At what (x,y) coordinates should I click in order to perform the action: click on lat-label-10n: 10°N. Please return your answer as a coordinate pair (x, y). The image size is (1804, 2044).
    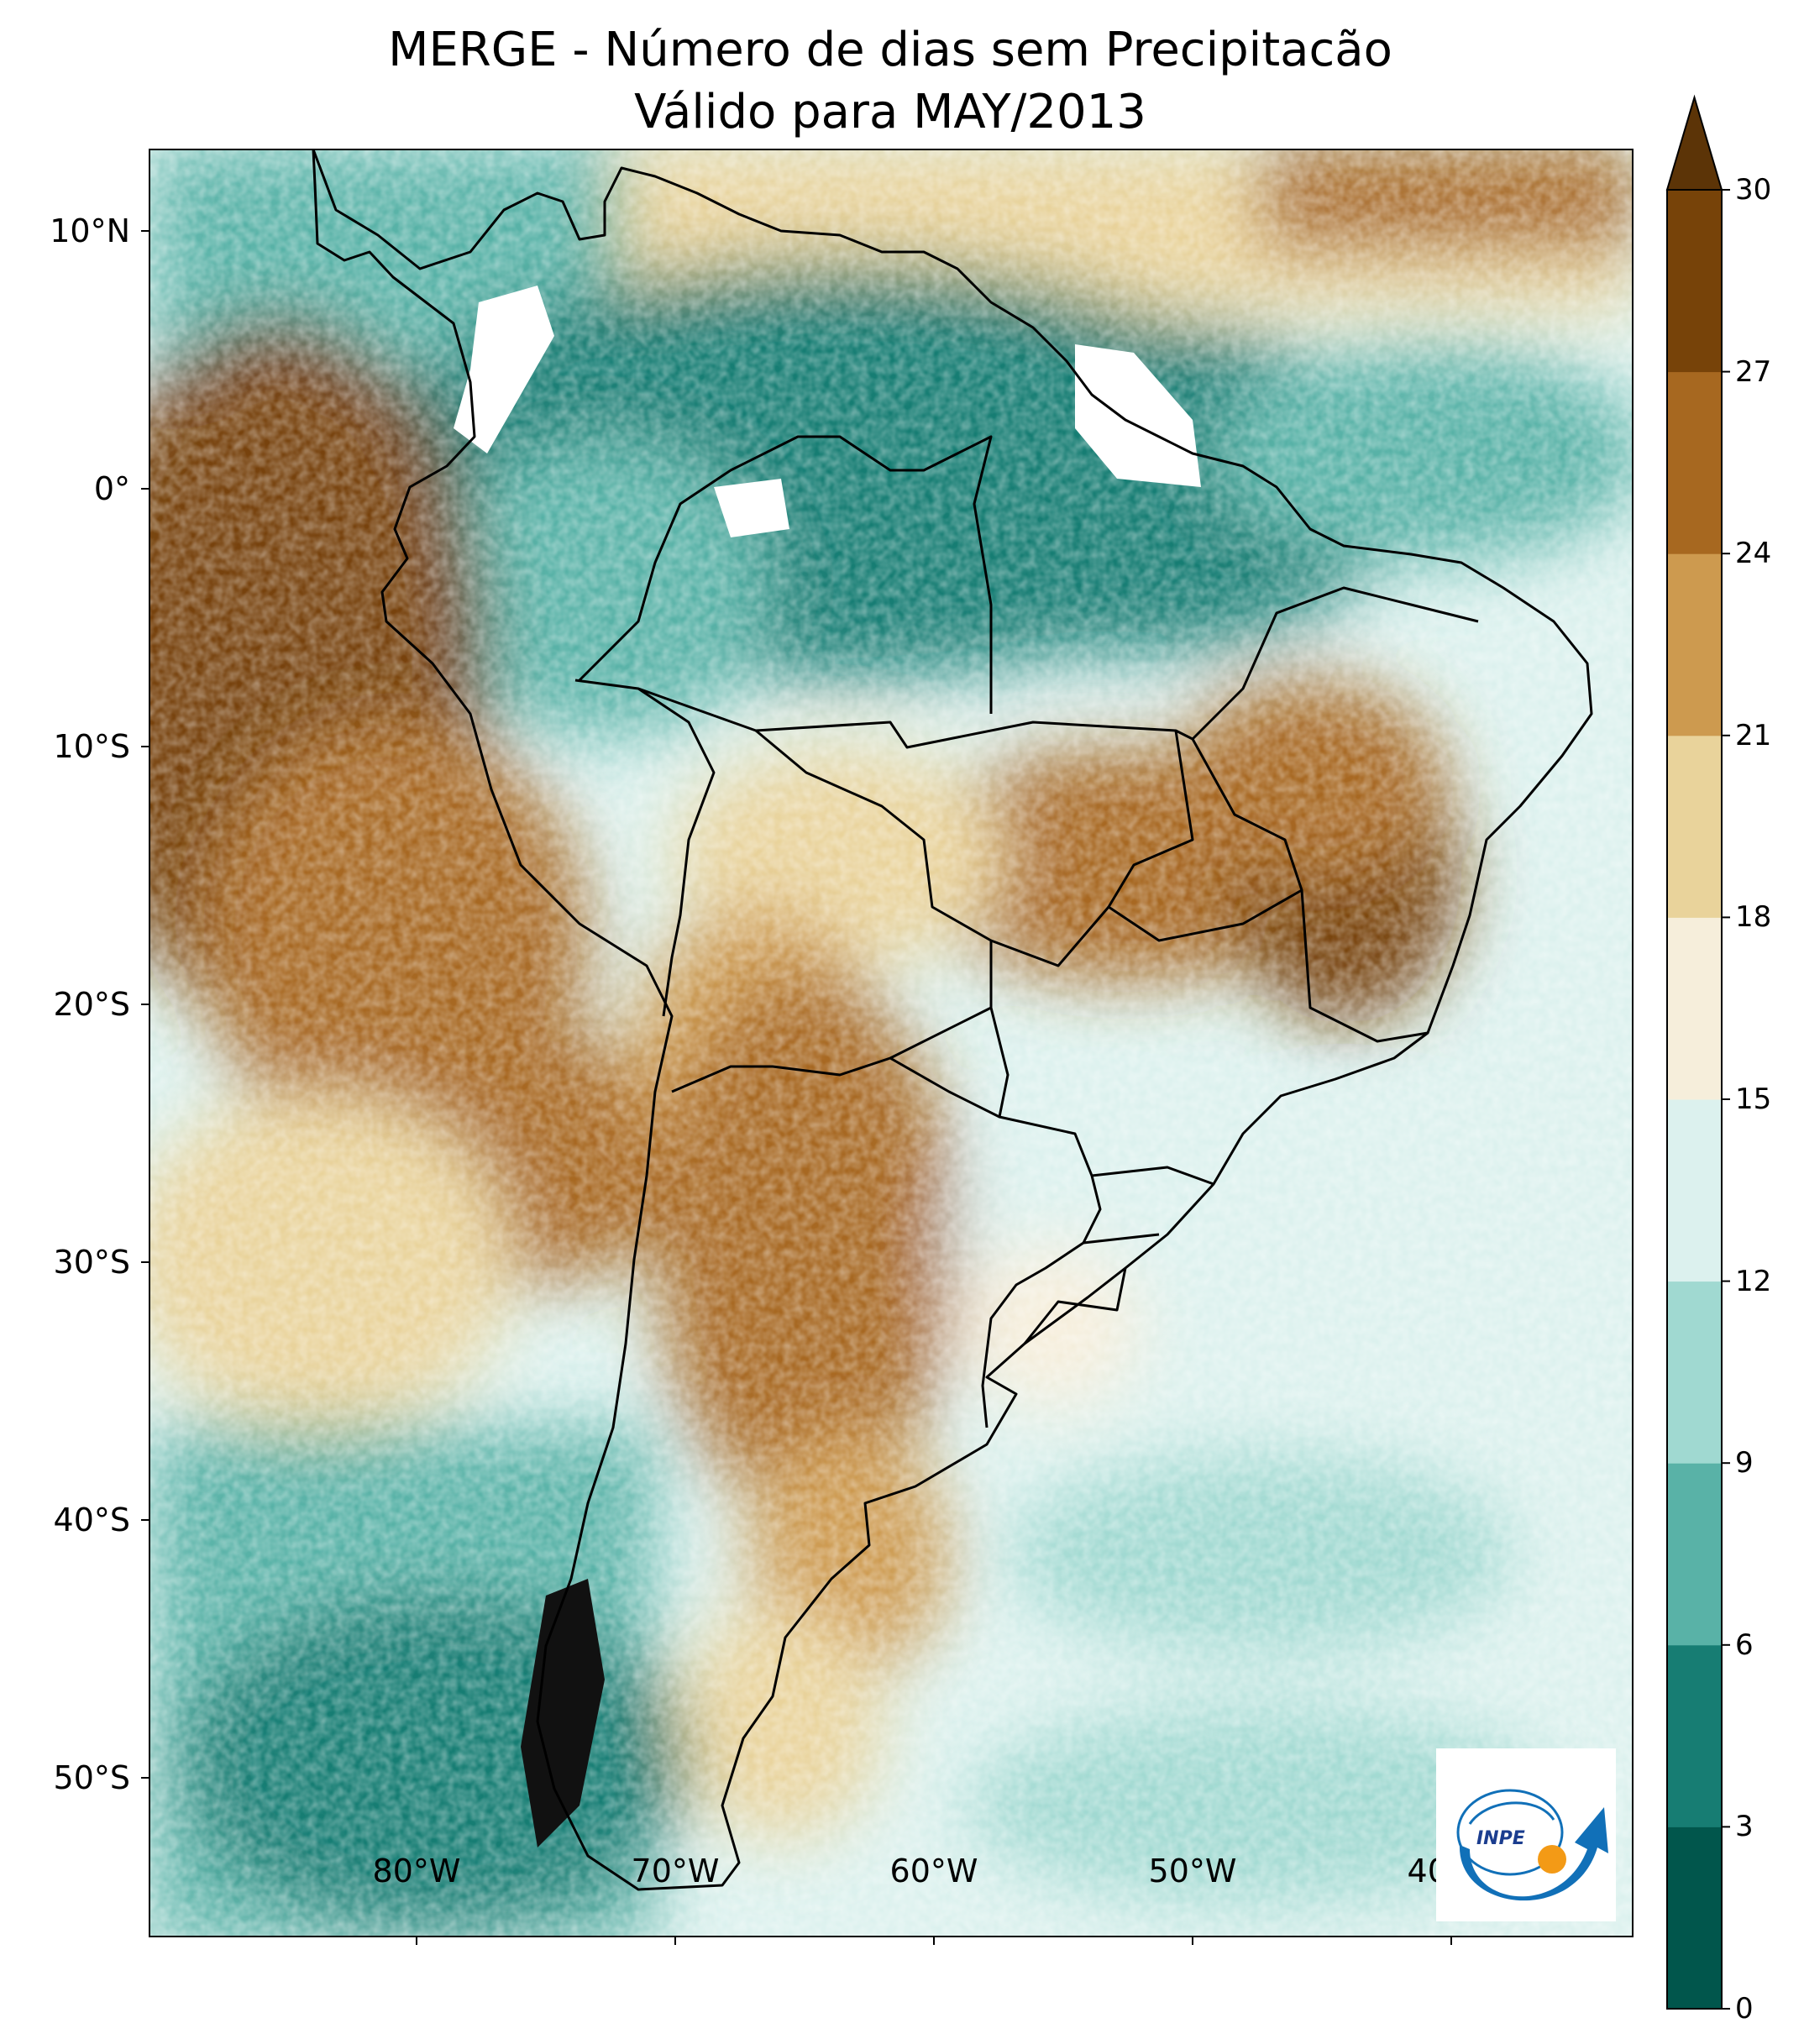
    Looking at the image, I should click on (90, 230).